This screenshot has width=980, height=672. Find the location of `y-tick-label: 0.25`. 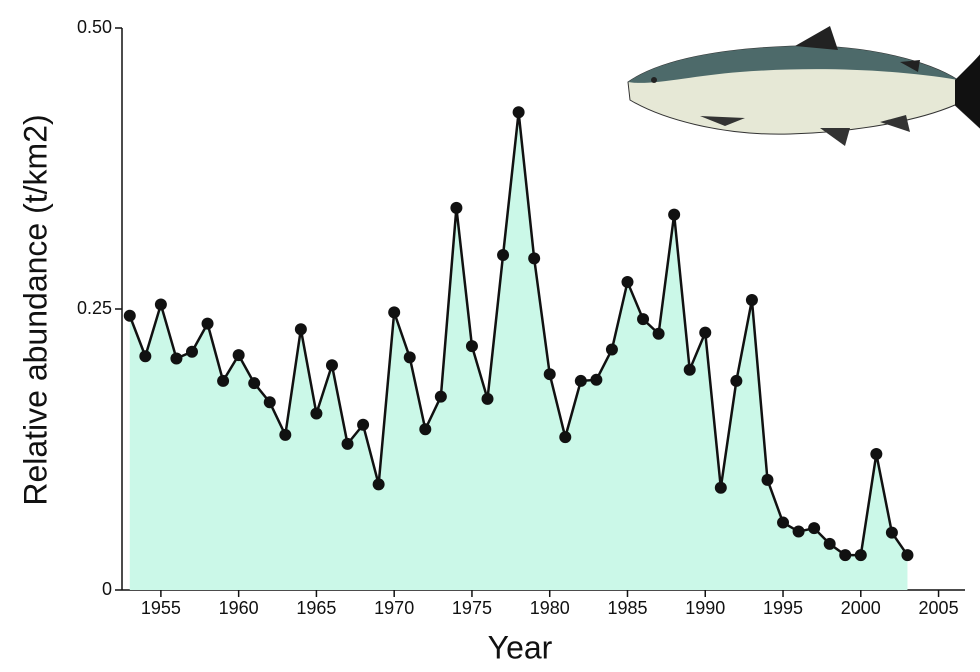

y-tick-label: 0.25 is located at coordinates (94, 308).